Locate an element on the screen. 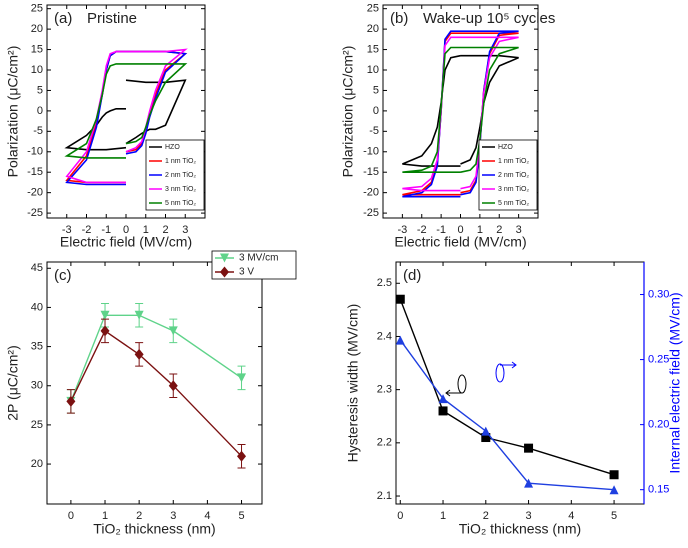  panel-title: Wake-up 10⁵ cycles is located at coordinates (489, 18).